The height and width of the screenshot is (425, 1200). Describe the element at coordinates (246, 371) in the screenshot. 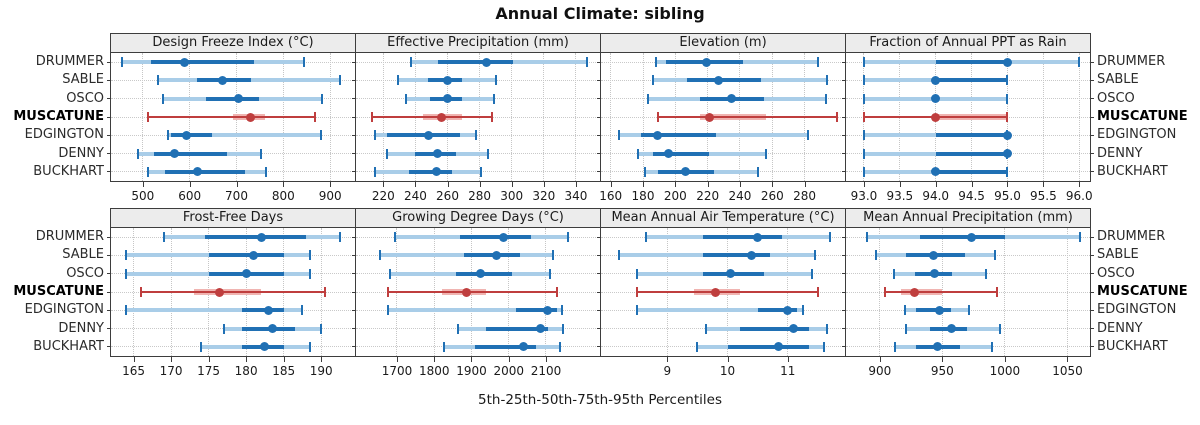

I see `axis-tick-label: 180` at that location.